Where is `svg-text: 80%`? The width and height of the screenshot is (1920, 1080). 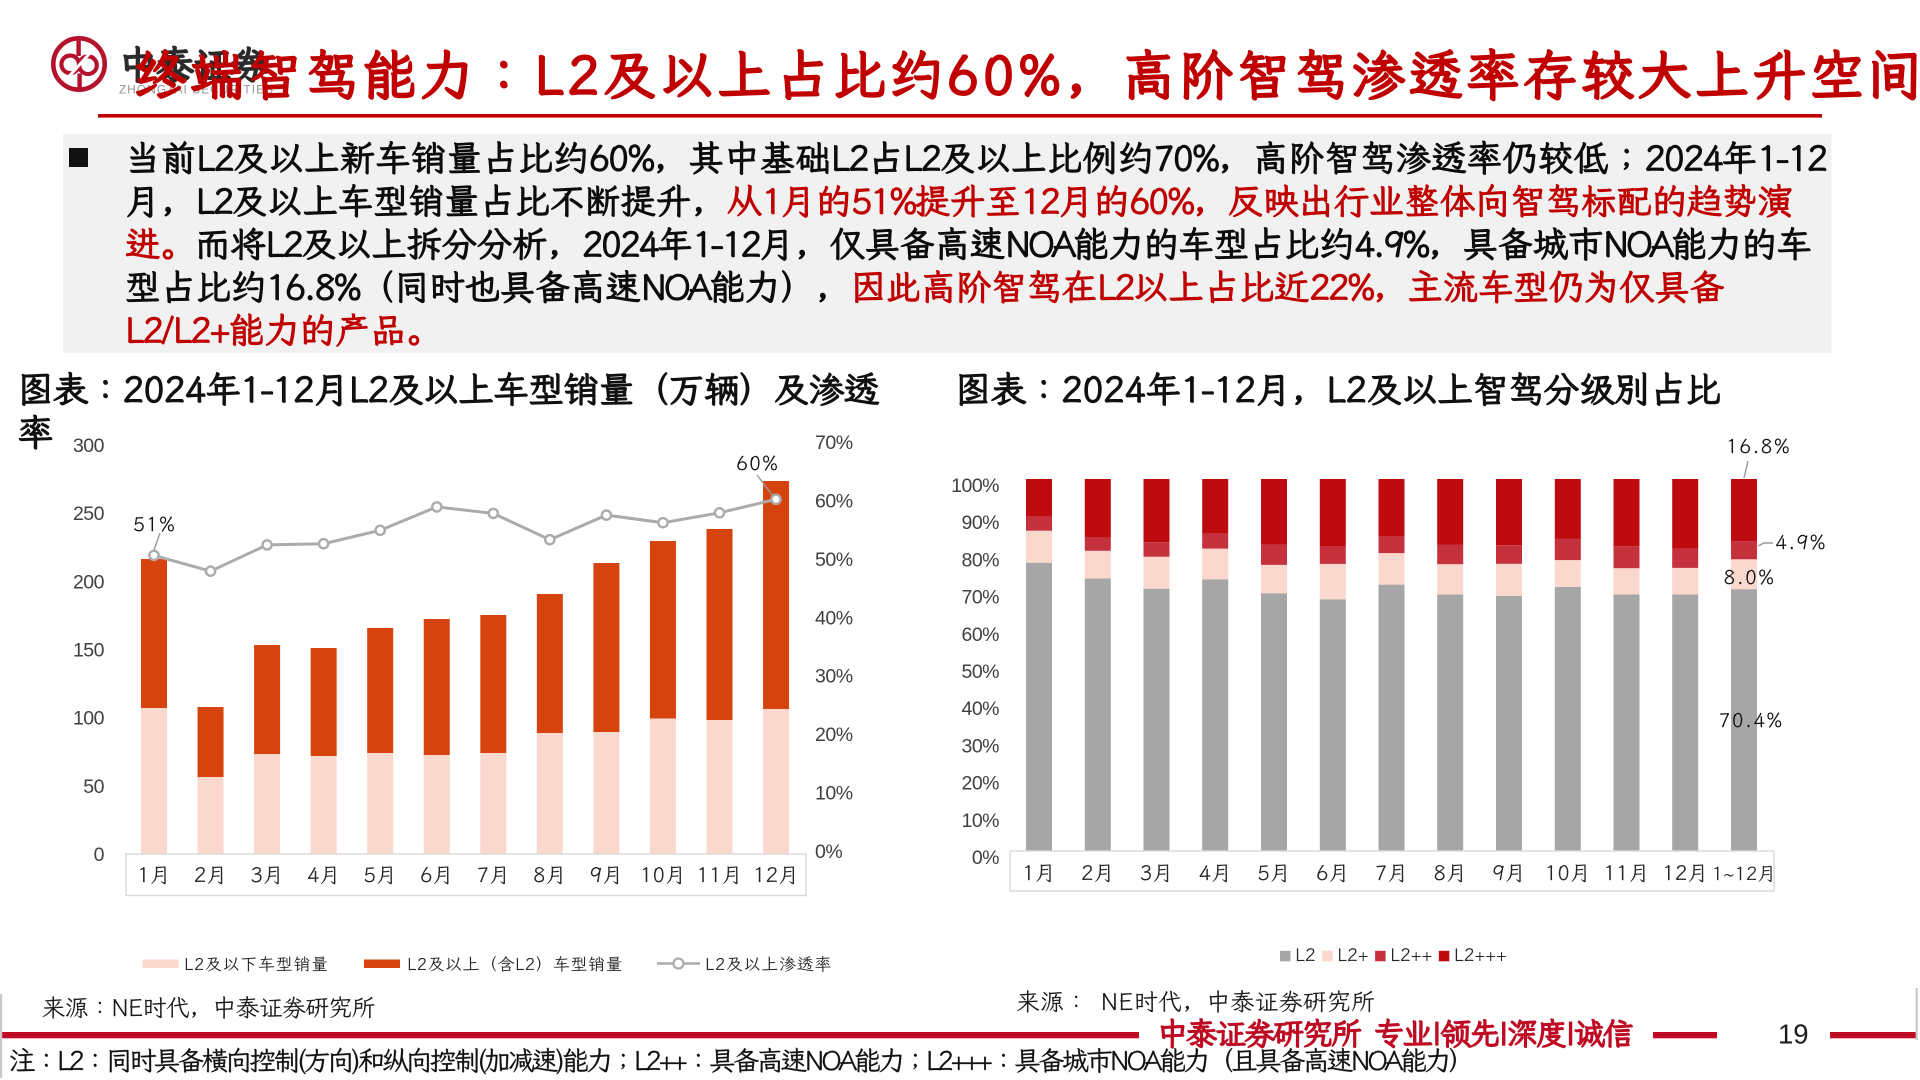 svg-text: 80% is located at coordinates (980, 560).